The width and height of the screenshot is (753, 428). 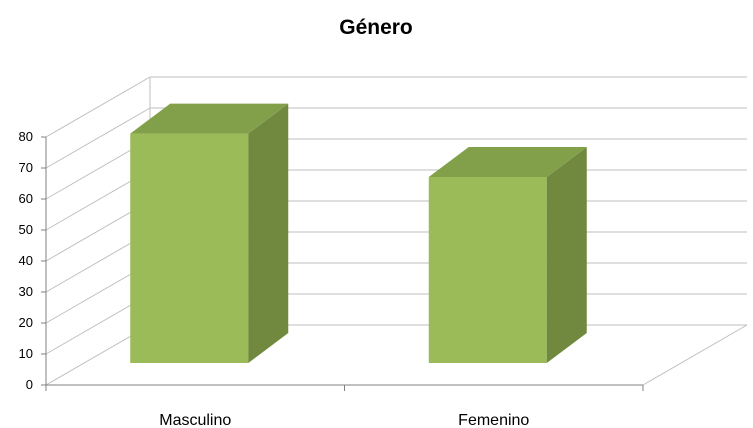 What do you see at coordinates (695, 355) in the screenshot?
I see `floor-edge` at bounding box center [695, 355].